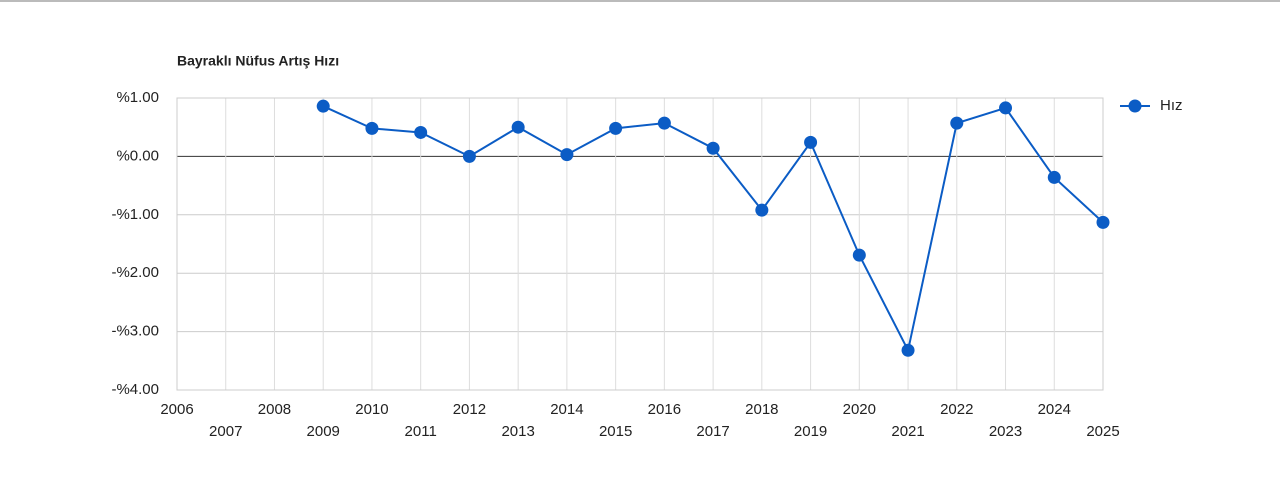 The width and height of the screenshot is (1280, 481). Describe the element at coordinates (664, 409) in the screenshot. I see `x-tick-label: 2016` at that location.